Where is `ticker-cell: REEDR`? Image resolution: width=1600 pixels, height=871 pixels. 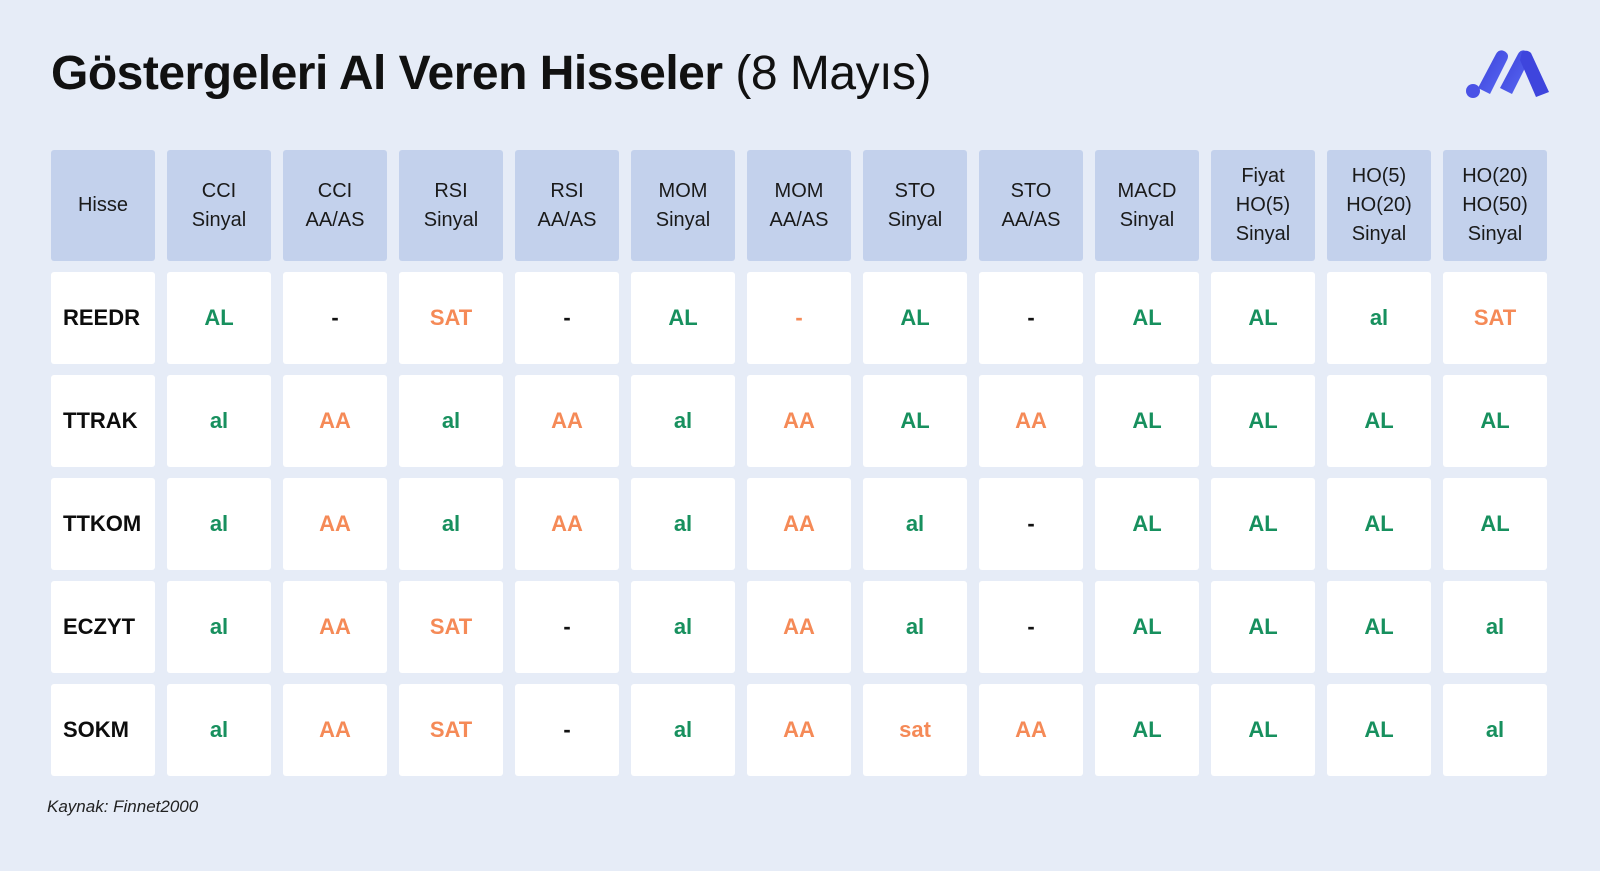 ticker-cell: REEDR is located at coordinates (103, 318).